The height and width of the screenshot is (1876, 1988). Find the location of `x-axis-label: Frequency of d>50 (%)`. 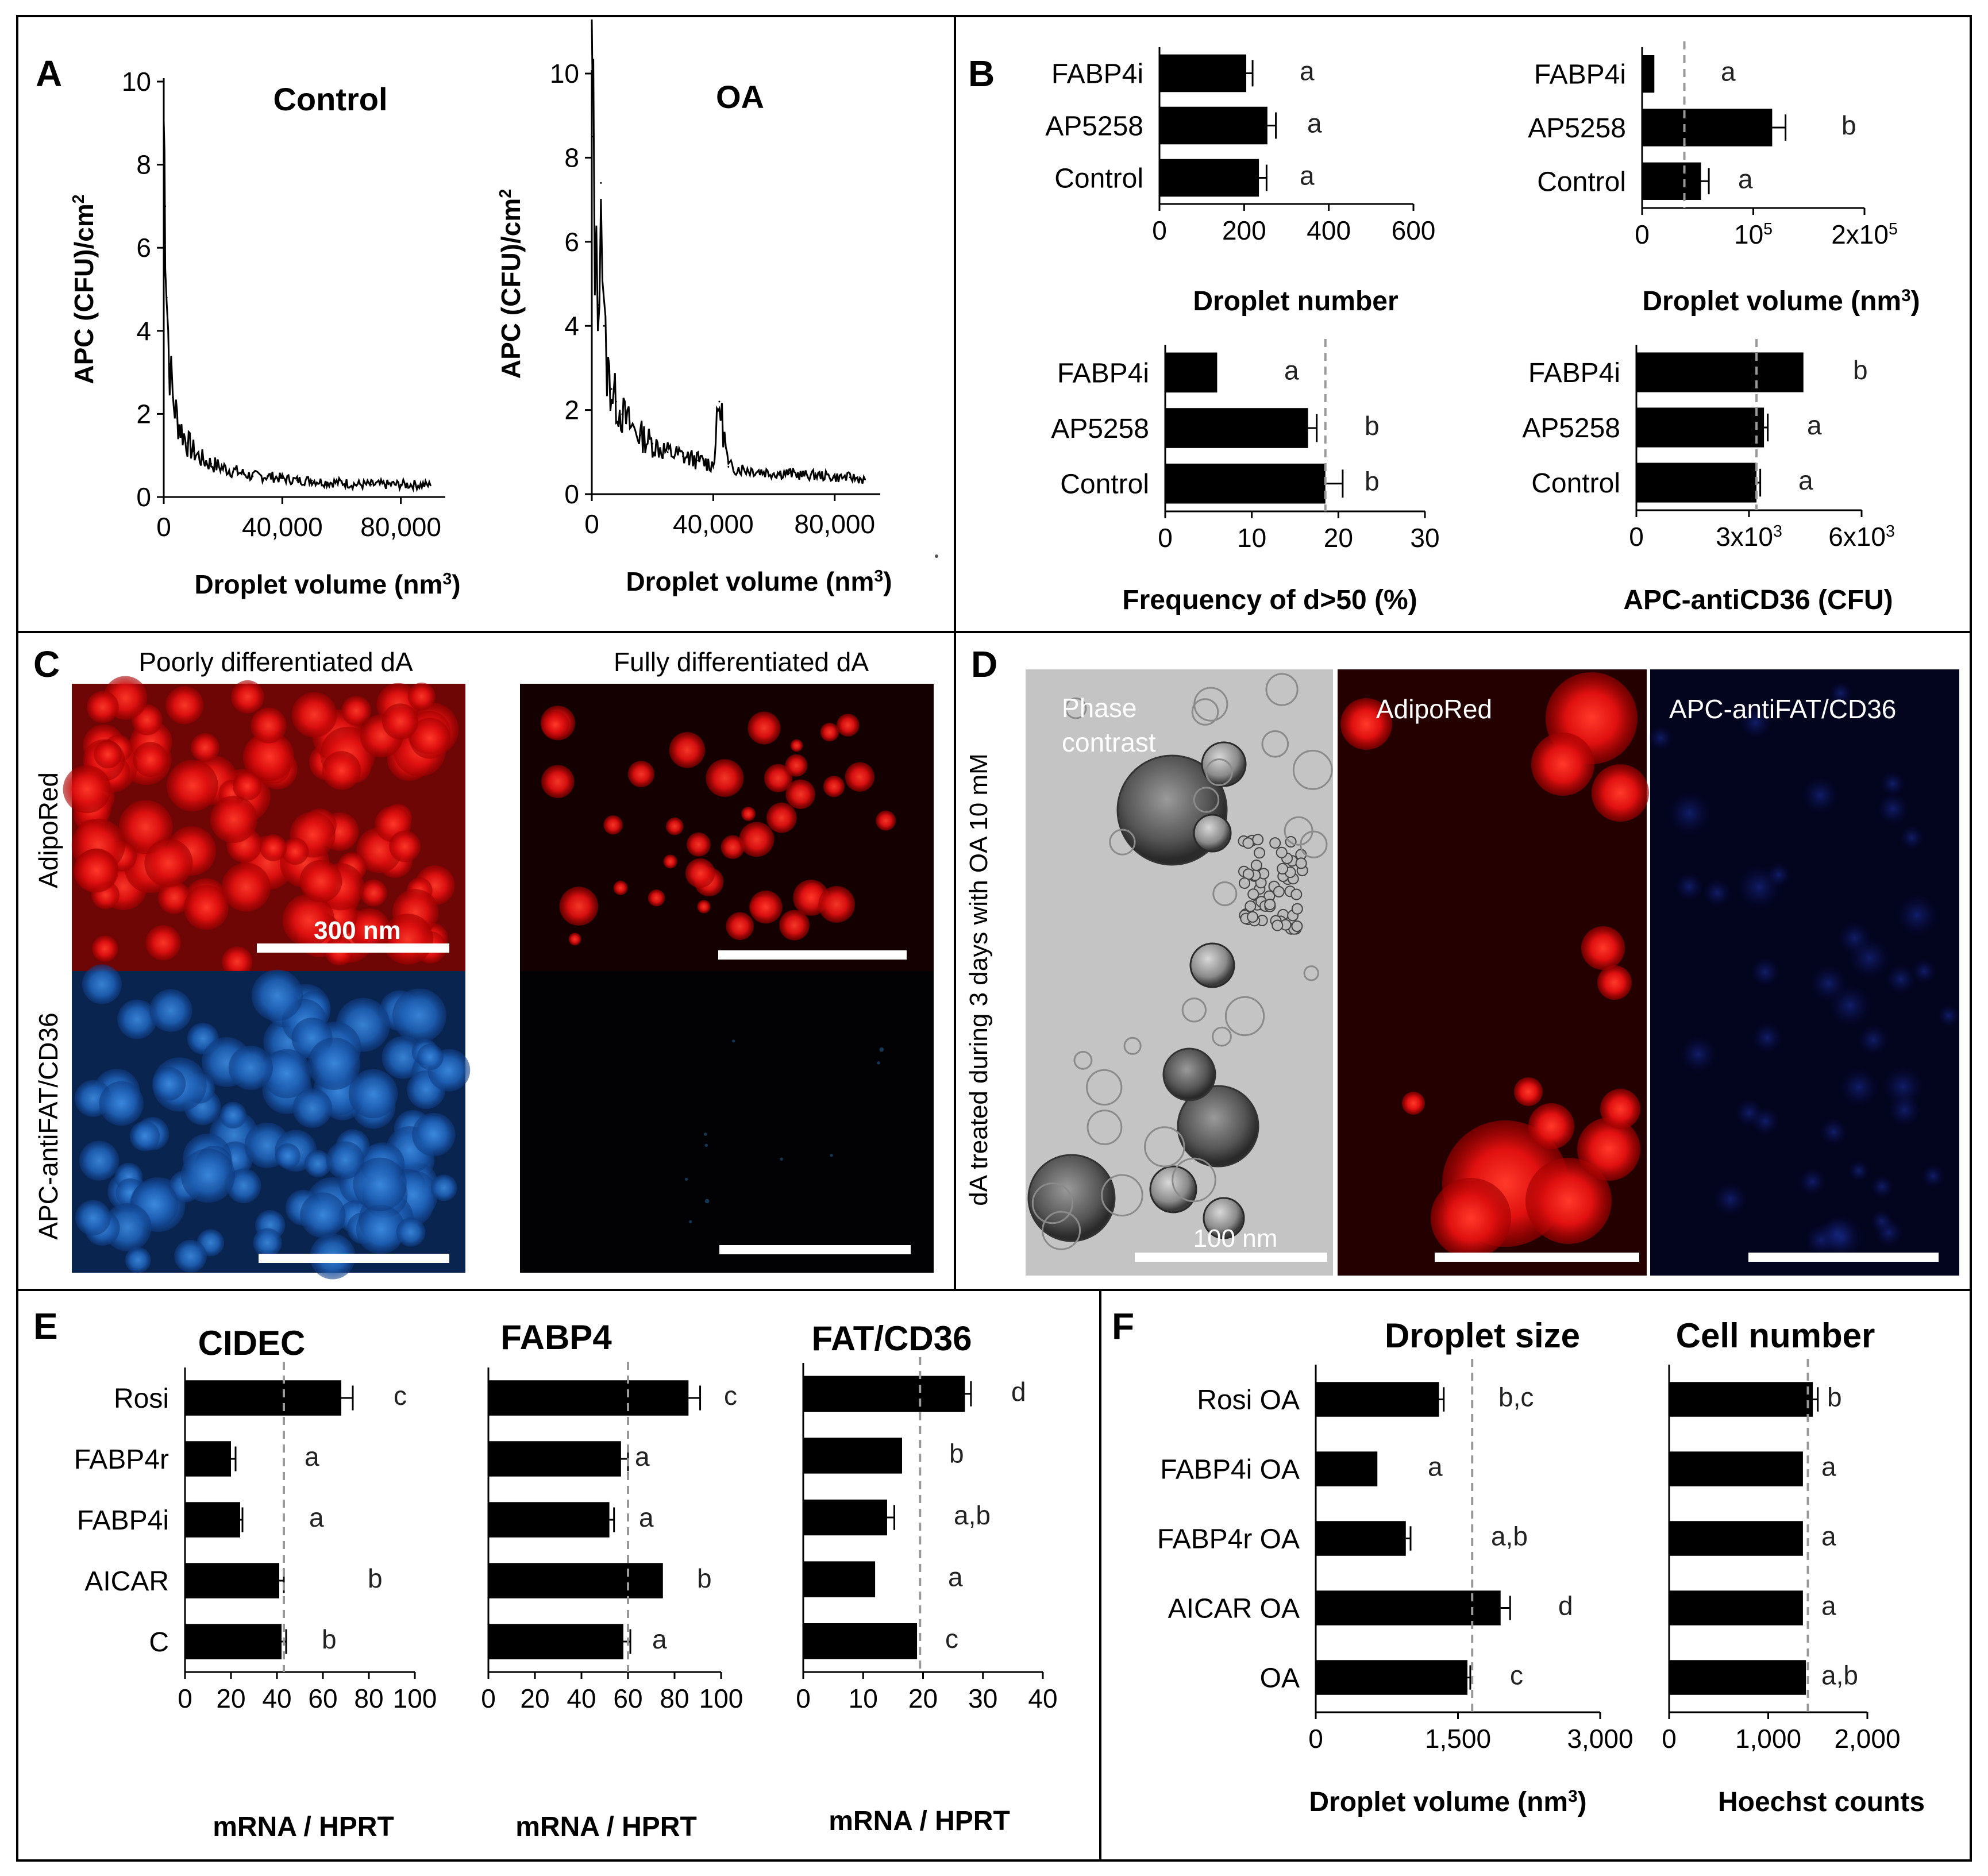

x-axis-label: Frequency of d>50 (%) is located at coordinates (1269, 600).